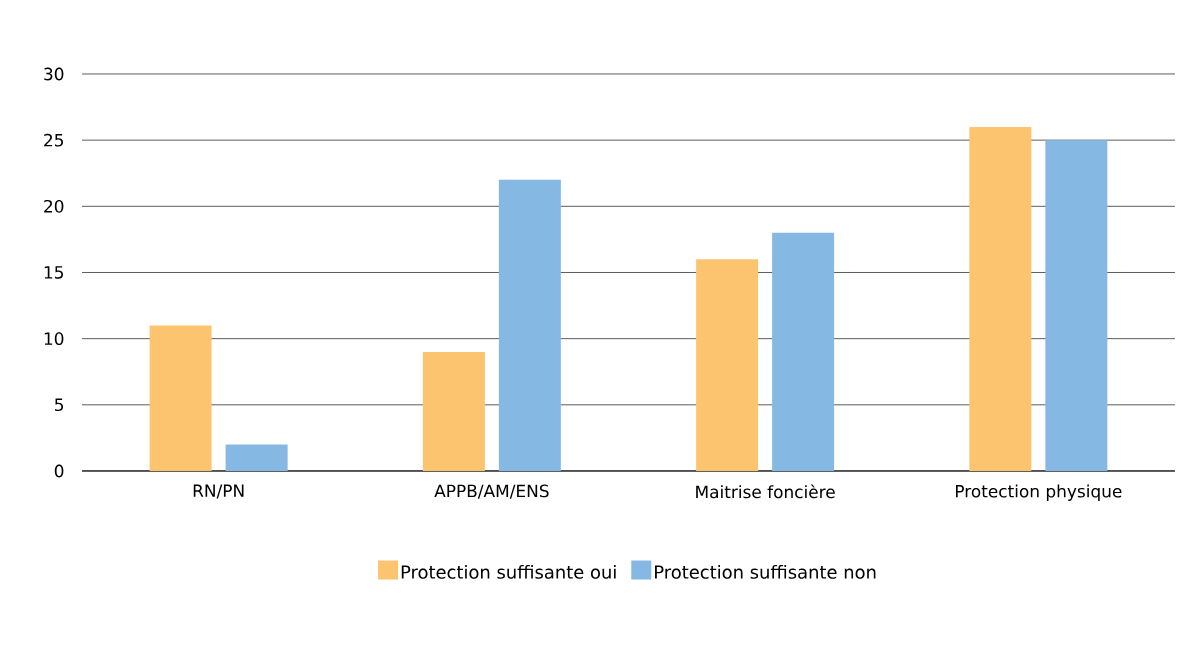 This screenshot has height=658, width=1191. I want to click on y-tick-label: 10, so click(54, 339).